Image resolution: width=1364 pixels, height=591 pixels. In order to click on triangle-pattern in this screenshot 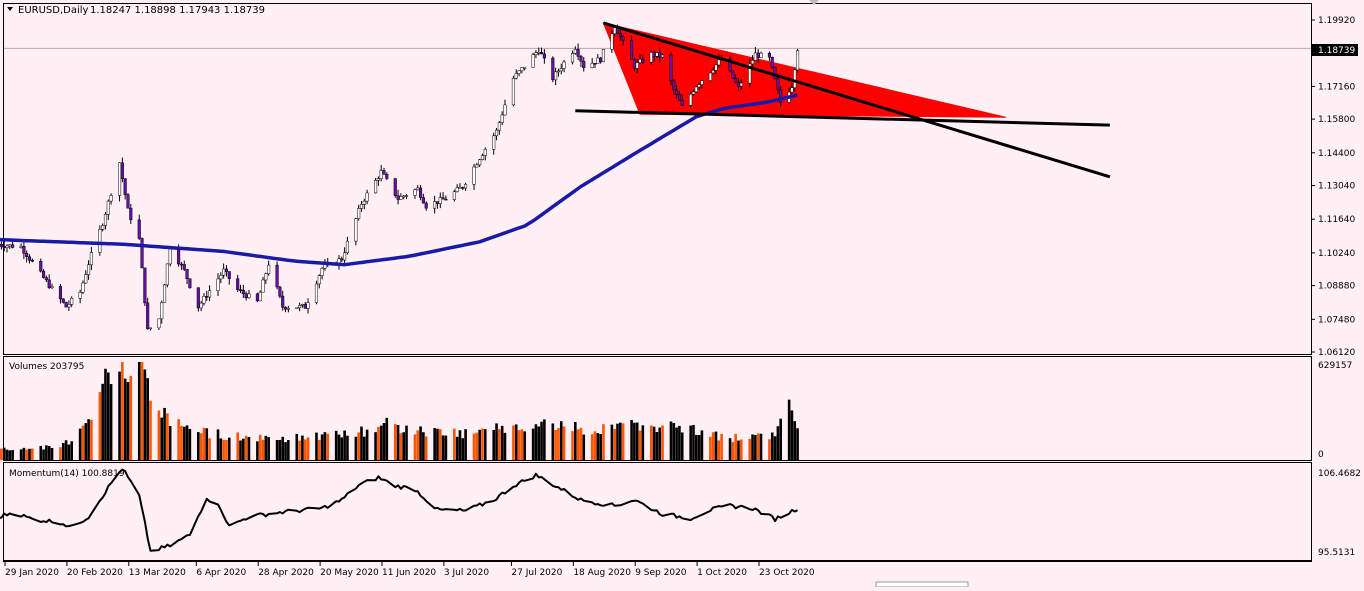, I will do `click(804, 70)`.